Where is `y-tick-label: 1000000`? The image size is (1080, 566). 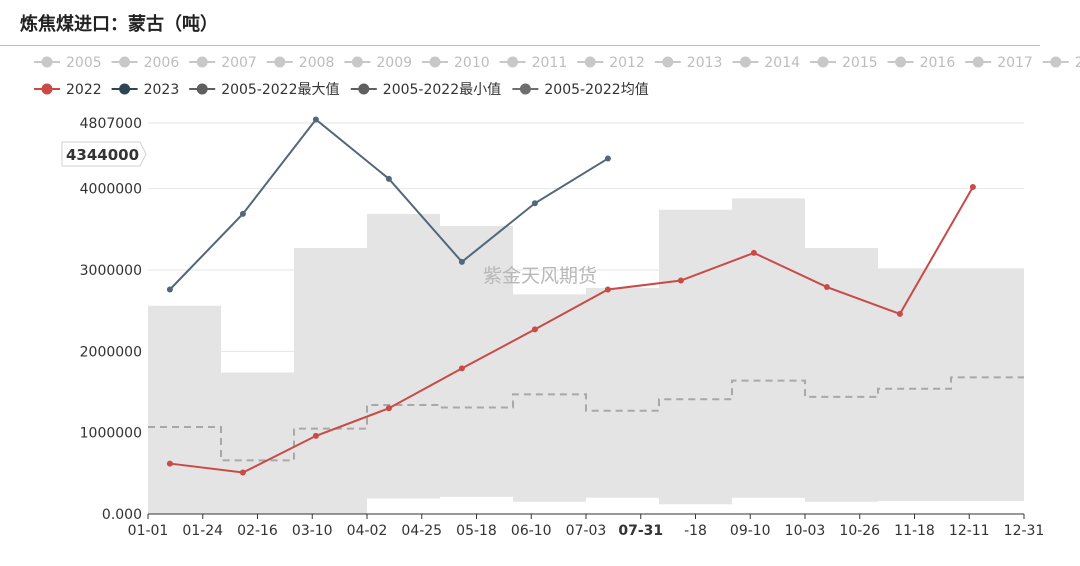 y-tick-label: 1000000 is located at coordinates (111, 434).